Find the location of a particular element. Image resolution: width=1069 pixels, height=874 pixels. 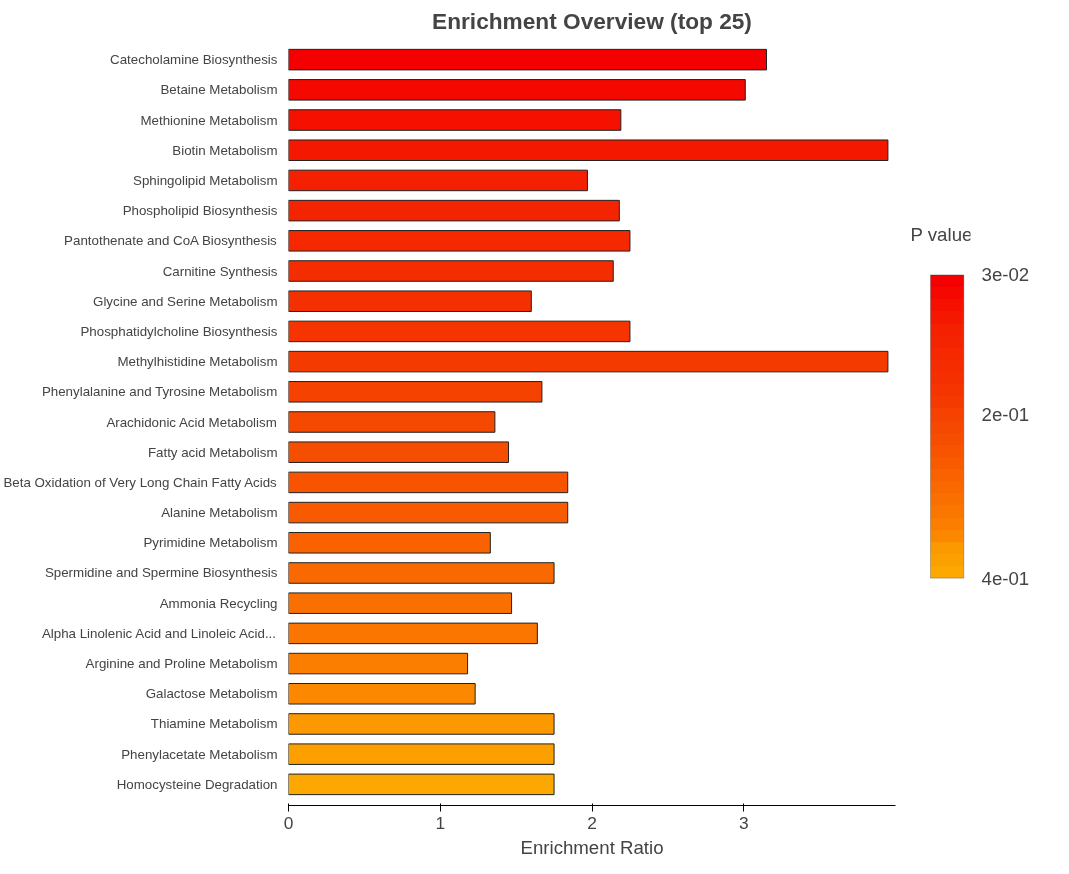

y-tick-label: Glycine and Serine Metabolism is located at coordinates (185, 301).